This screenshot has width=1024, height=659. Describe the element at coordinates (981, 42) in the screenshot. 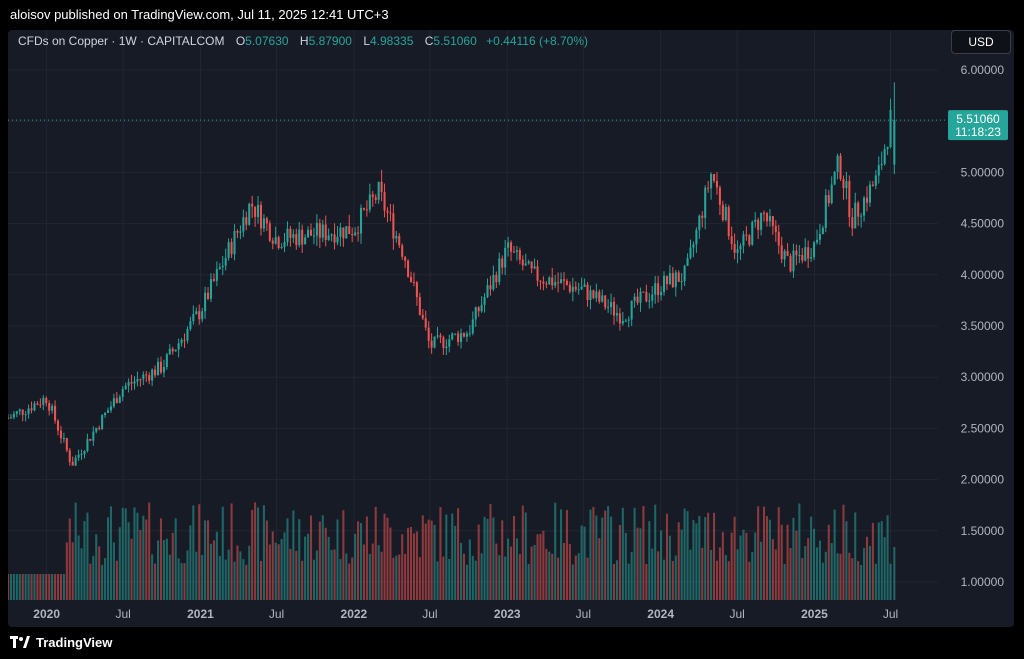

I see `currency-button: USD` at that location.